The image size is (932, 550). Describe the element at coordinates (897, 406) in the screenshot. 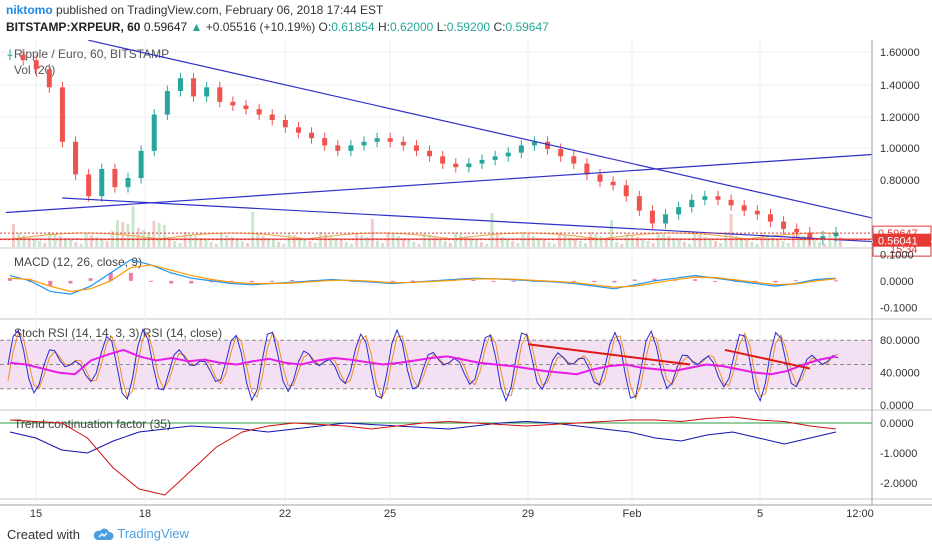

I see `stoch-tick-label: 0.0000` at that location.